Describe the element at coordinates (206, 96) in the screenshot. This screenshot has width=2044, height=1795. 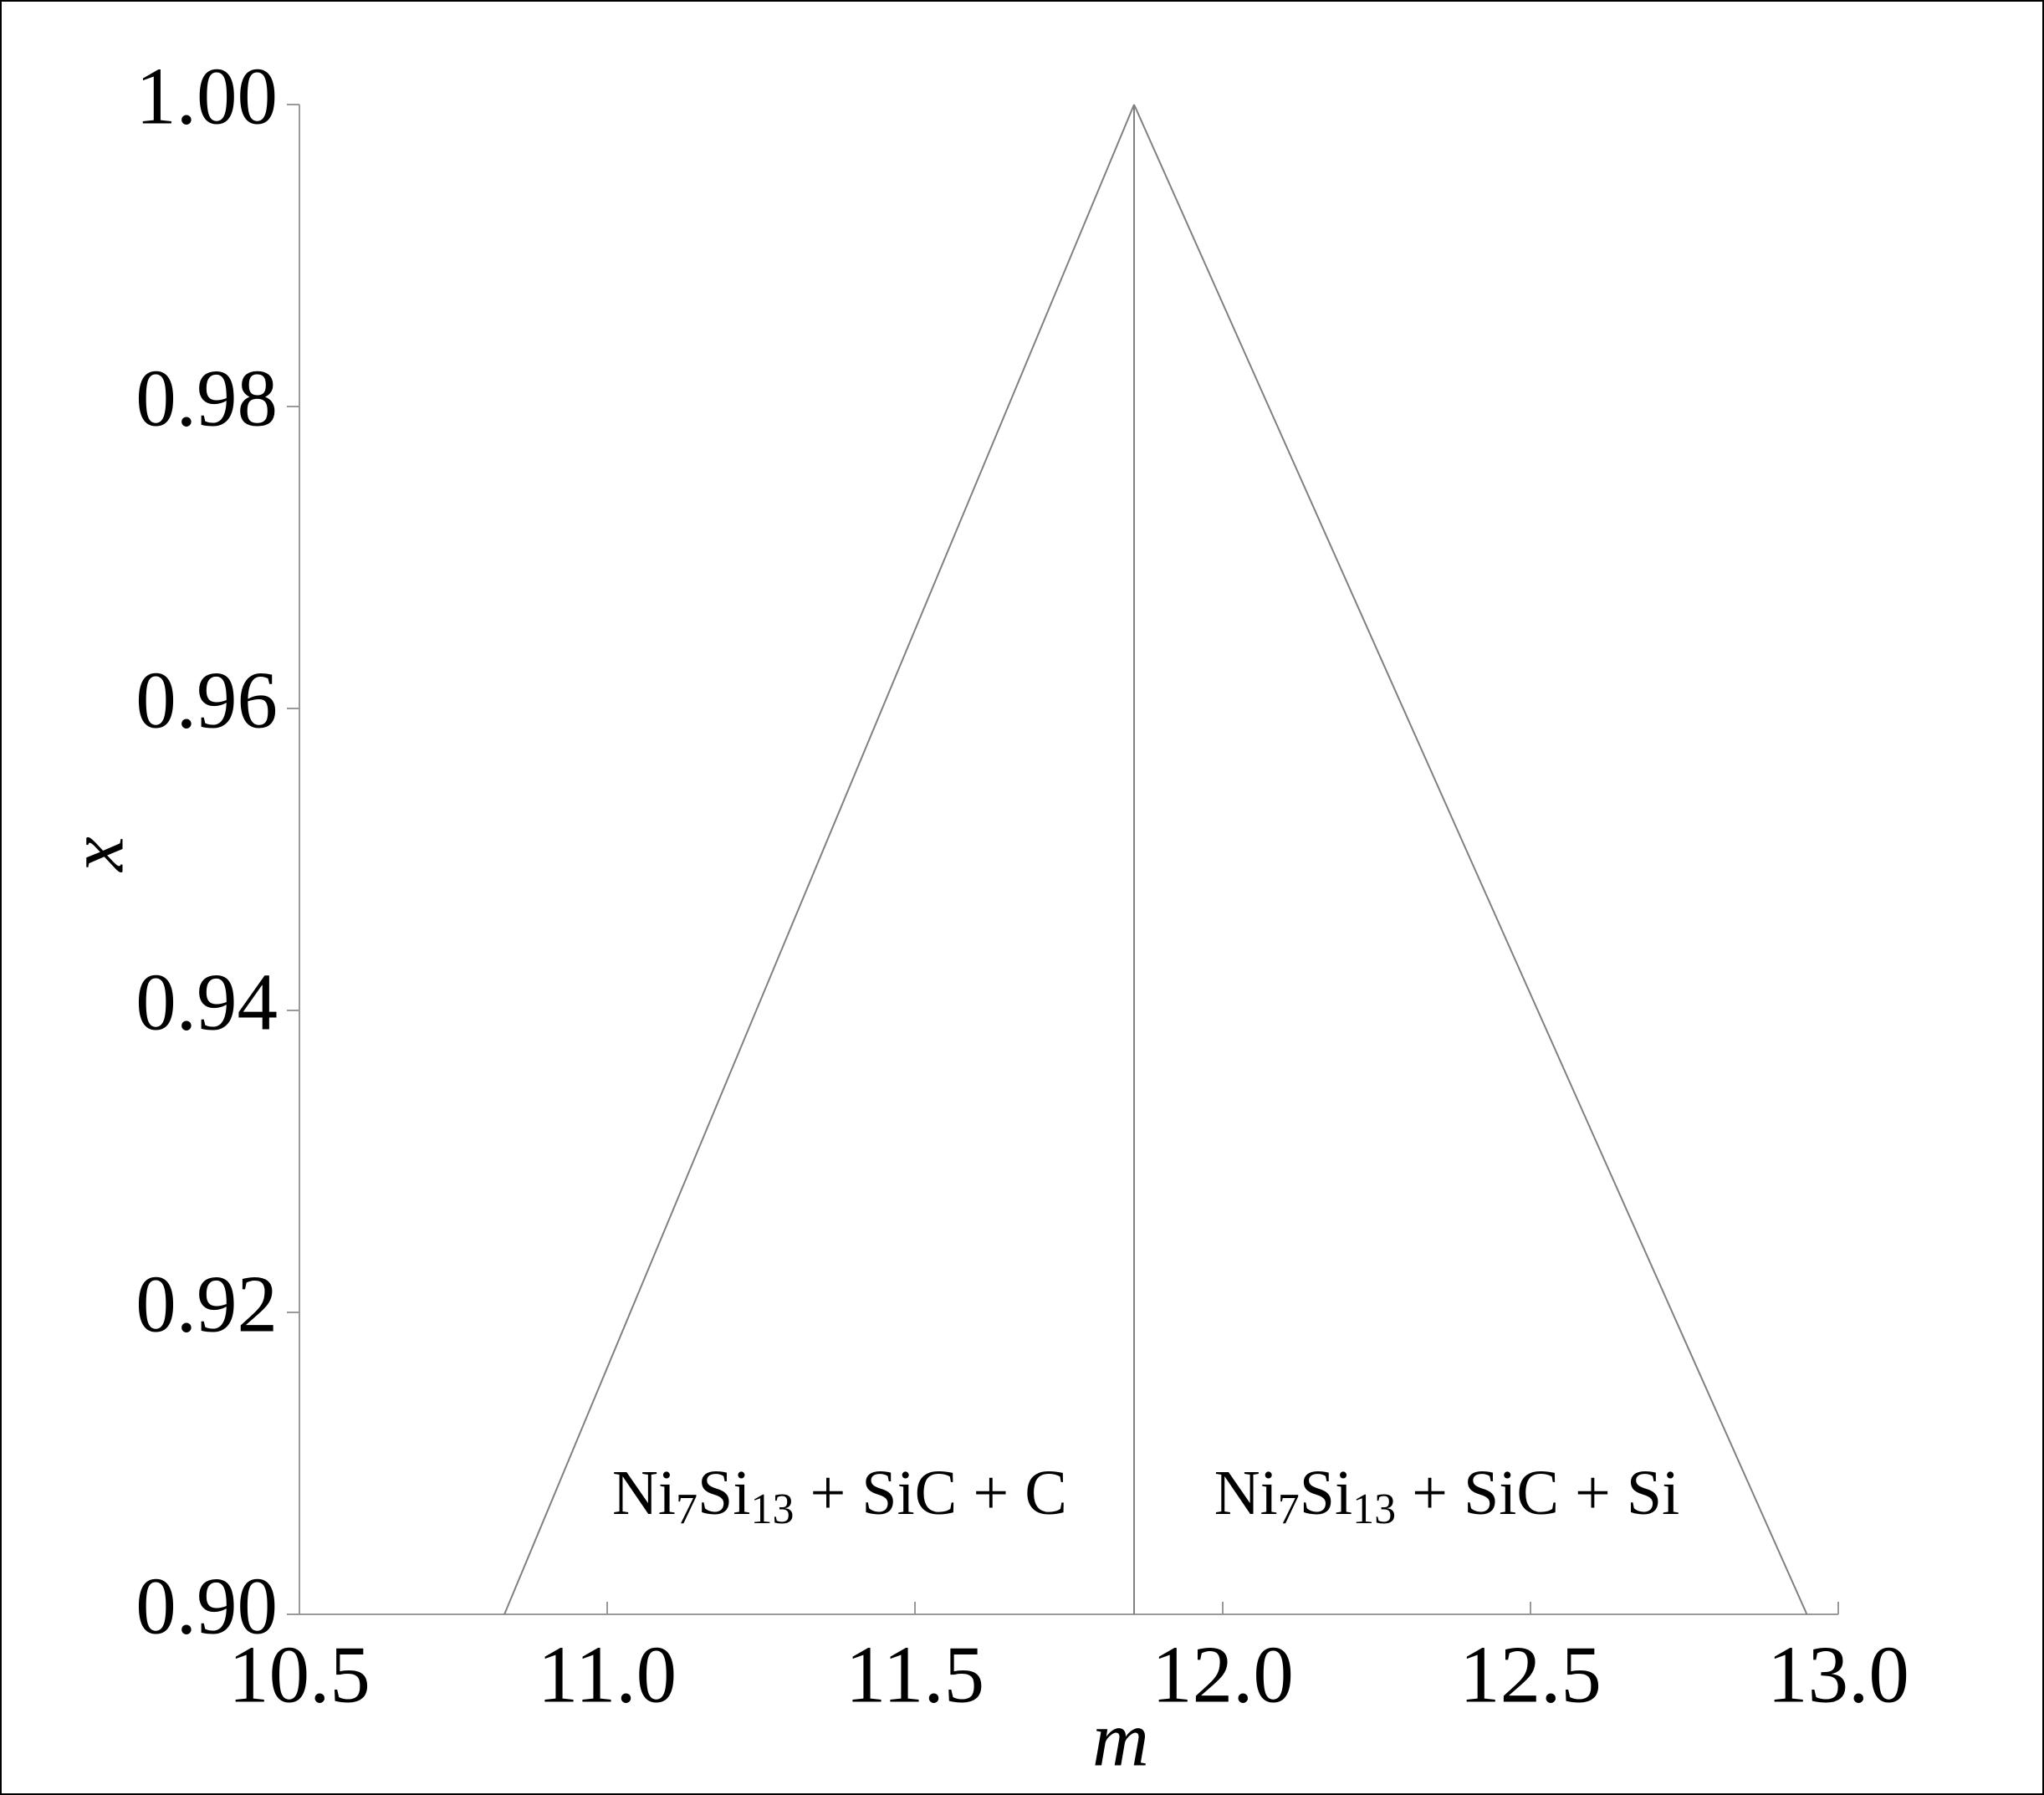
I see `y-tick-label: 1.00` at that location.